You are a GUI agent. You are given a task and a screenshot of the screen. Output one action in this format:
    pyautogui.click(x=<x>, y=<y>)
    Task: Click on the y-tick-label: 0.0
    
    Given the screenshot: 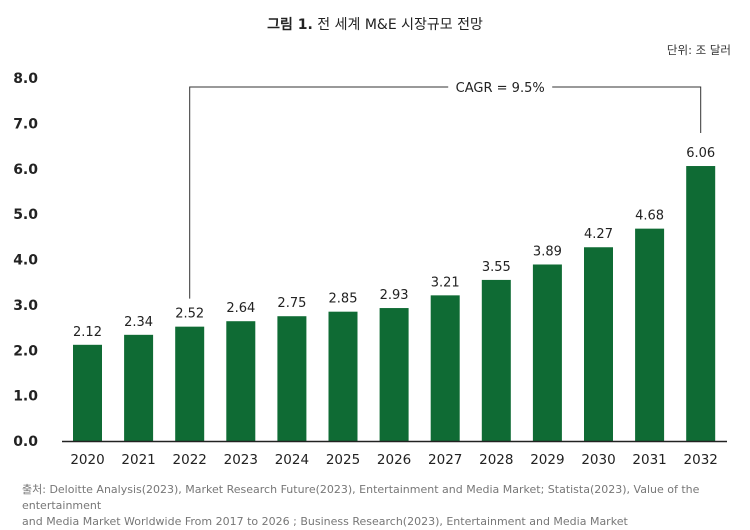 What is the action you would take?
    pyautogui.click(x=25, y=442)
    